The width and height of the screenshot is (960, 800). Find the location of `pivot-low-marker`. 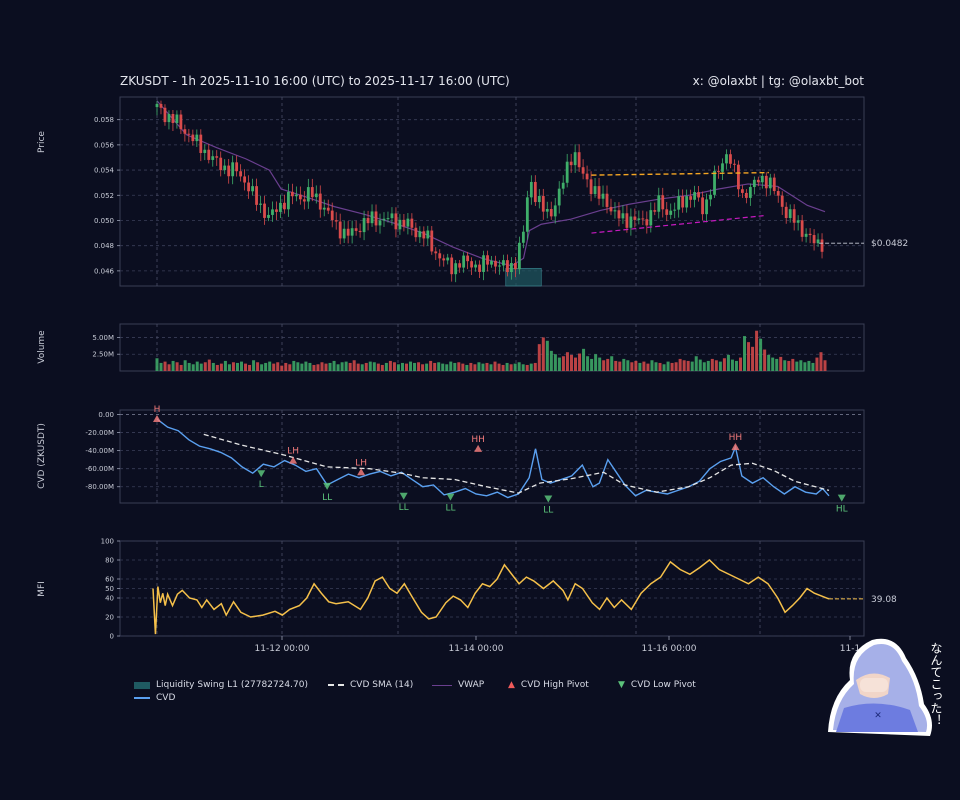

pivot-low-marker is located at coordinates (327, 486).